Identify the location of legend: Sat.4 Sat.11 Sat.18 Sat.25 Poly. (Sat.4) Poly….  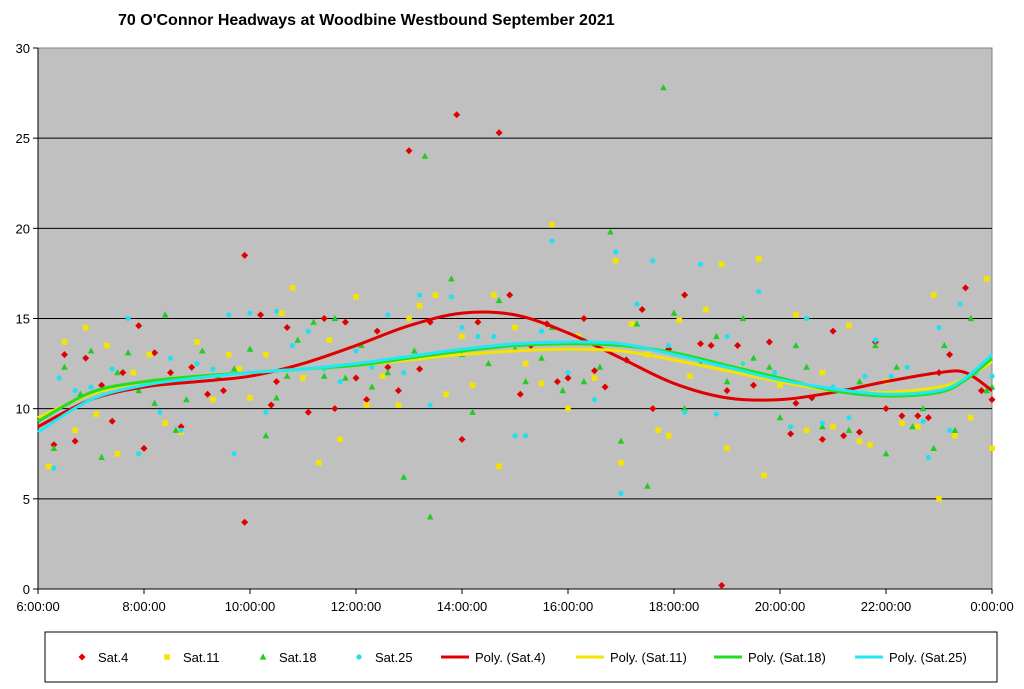
(521, 657).